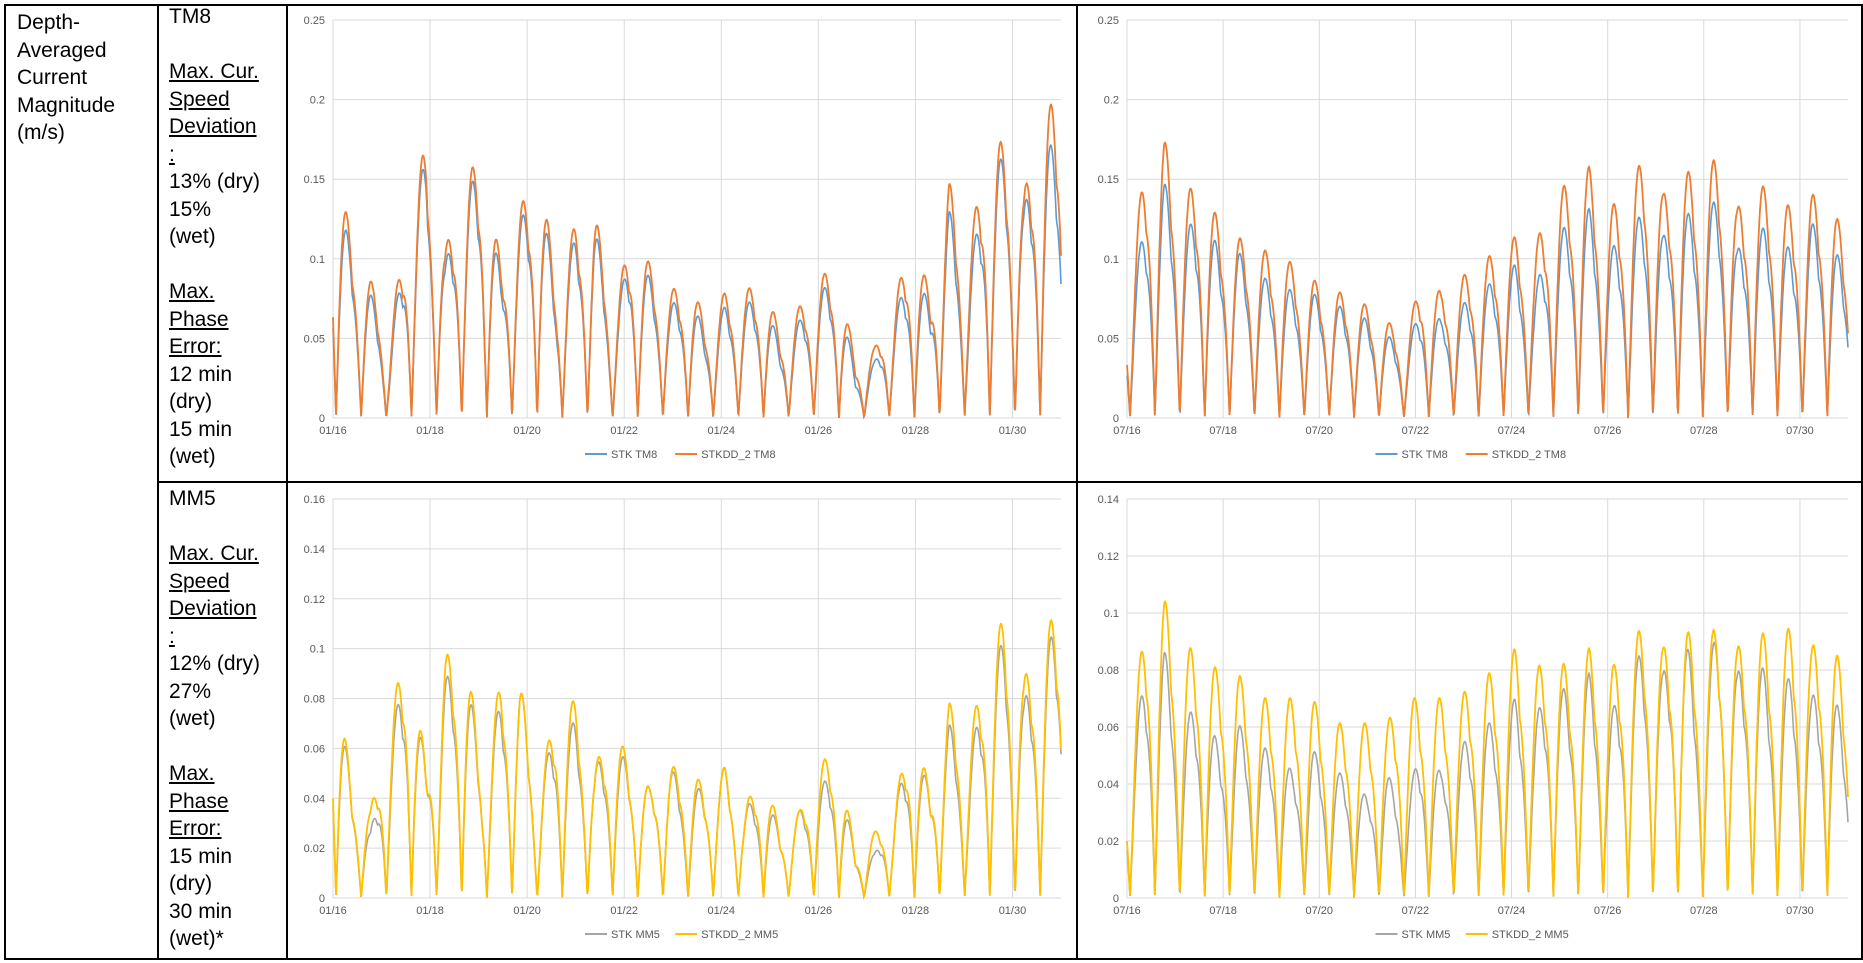 This screenshot has width=1863, height=963. Describe the element at coordinates (199, 581) in the screenshot. I see `speed-deviation-label: Speed` at that location.